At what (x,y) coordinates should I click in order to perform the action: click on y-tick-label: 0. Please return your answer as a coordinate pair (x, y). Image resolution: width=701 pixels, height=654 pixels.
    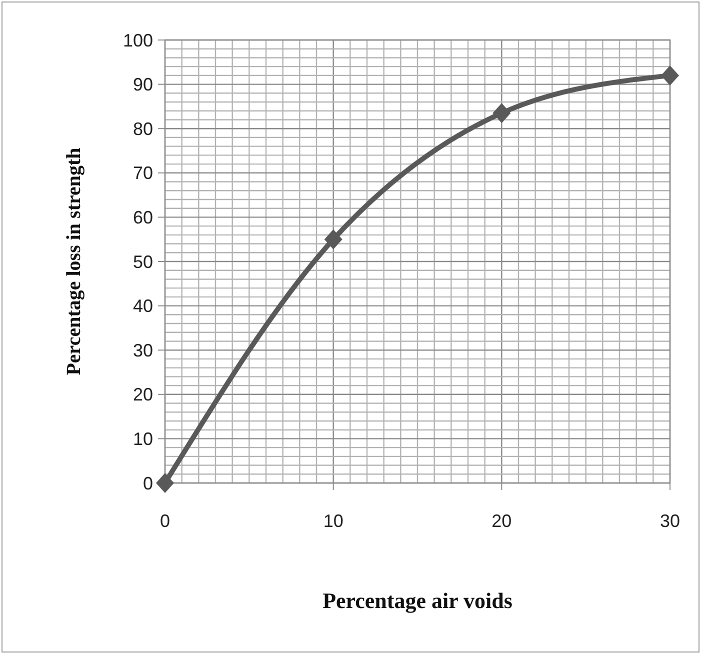
    Looking at the image, I should click on (147, 483).